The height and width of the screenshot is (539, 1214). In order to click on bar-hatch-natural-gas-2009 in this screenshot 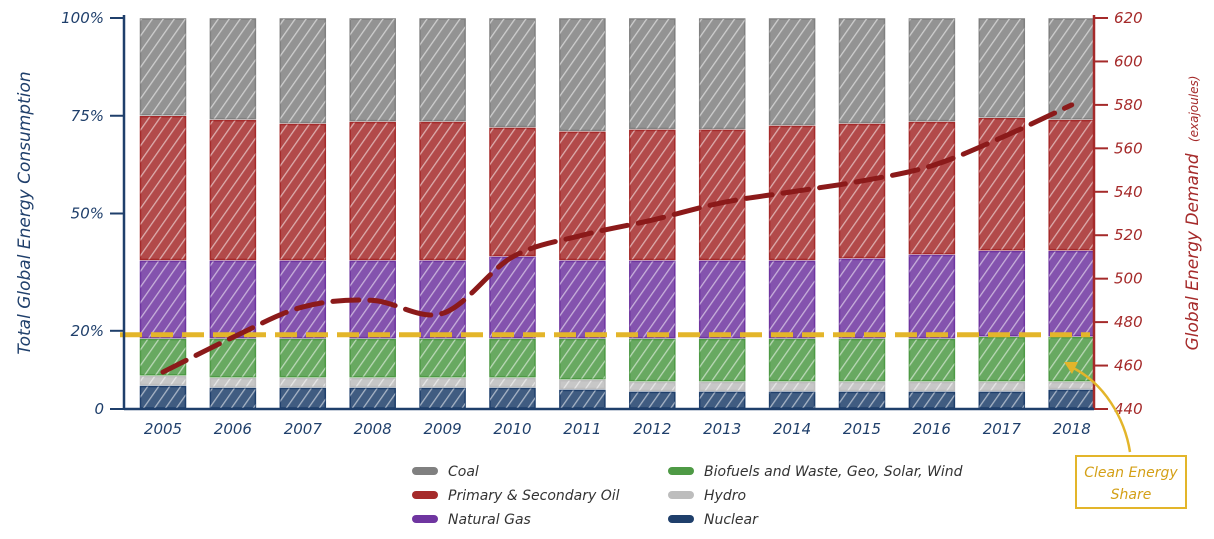, I will do `click(443, 299)`.